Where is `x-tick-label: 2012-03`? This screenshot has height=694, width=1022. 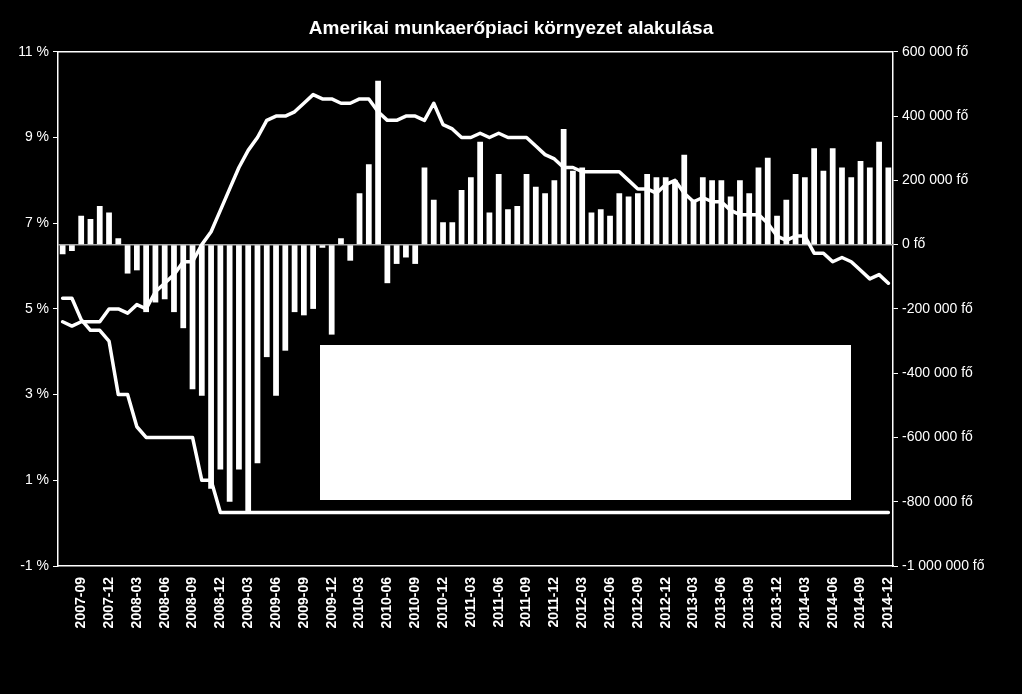 x-tick-label: 2012-03 is located at coordinates (581, 602).